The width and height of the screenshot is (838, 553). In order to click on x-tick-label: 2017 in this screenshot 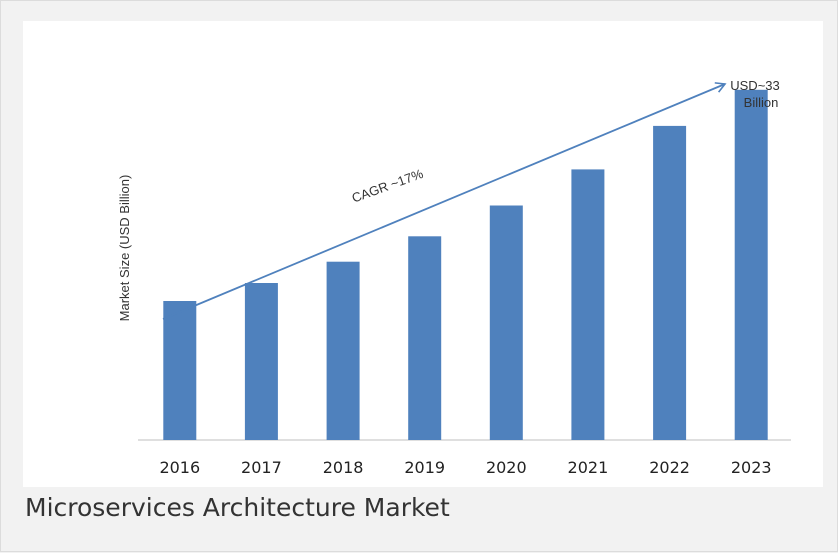, I will do `click(261, 467)`.